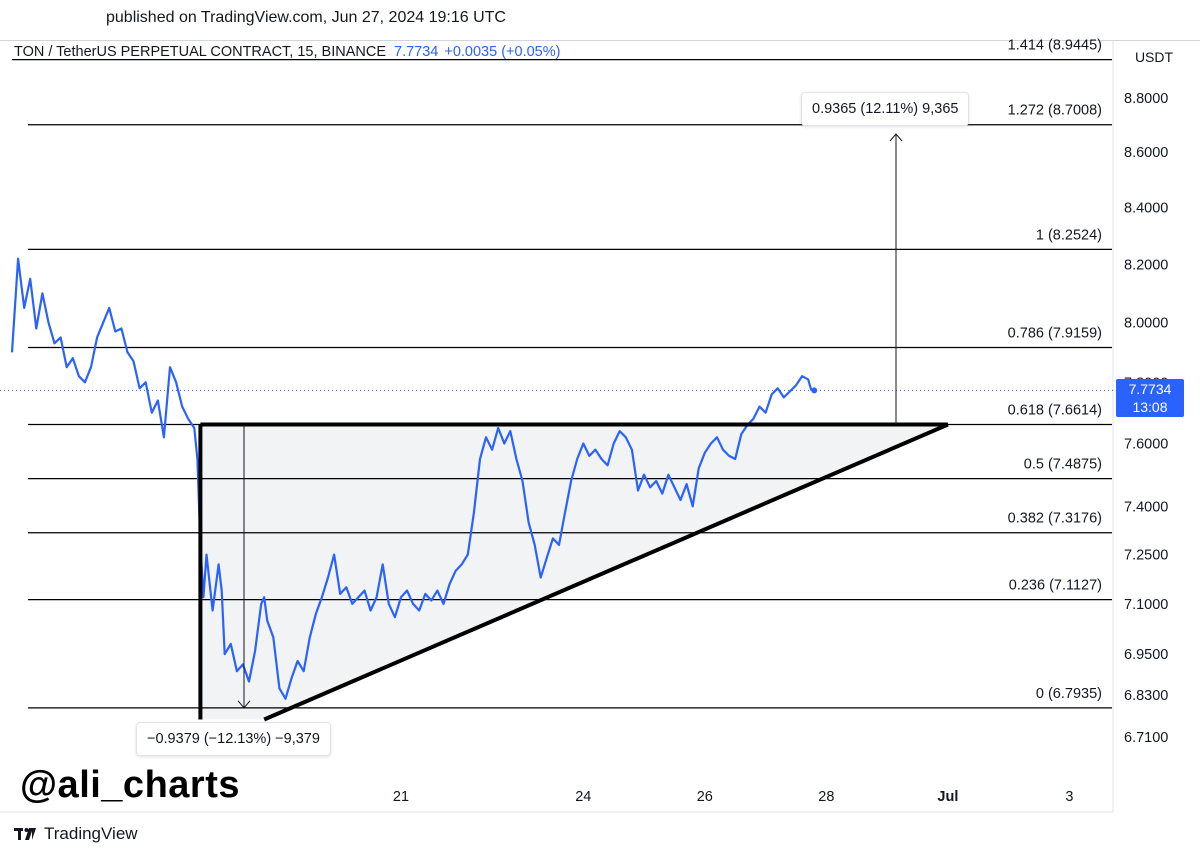 The image size is (1200, 856). Describe the element at coordinates (91, 833) in the screenshot. I see `tradingview-brand: TradingView` at that location.